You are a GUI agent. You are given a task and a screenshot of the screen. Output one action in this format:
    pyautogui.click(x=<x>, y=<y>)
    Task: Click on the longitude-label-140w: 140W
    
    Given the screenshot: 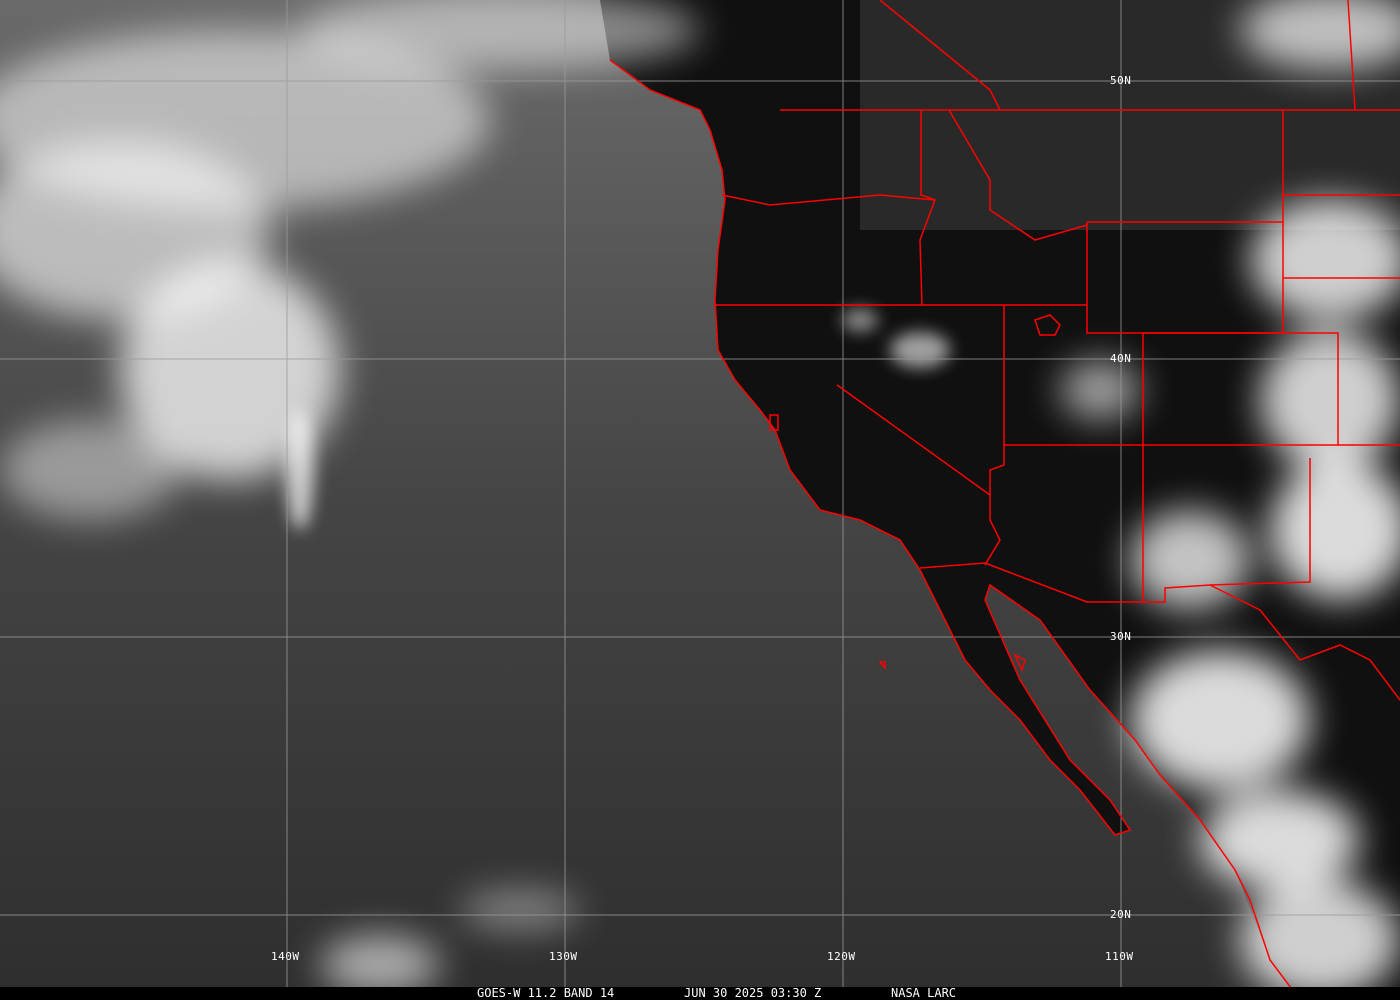 What is the action you would take?
    pyautogui.click(x=285, y=956)
    